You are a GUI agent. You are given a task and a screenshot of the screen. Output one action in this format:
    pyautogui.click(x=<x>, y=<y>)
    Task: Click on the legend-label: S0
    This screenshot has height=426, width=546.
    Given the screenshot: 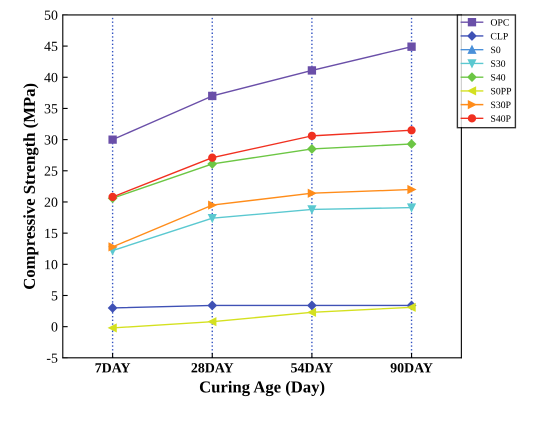 What is the action you would take?
    pyautogui.click(x=495, y=50)
    